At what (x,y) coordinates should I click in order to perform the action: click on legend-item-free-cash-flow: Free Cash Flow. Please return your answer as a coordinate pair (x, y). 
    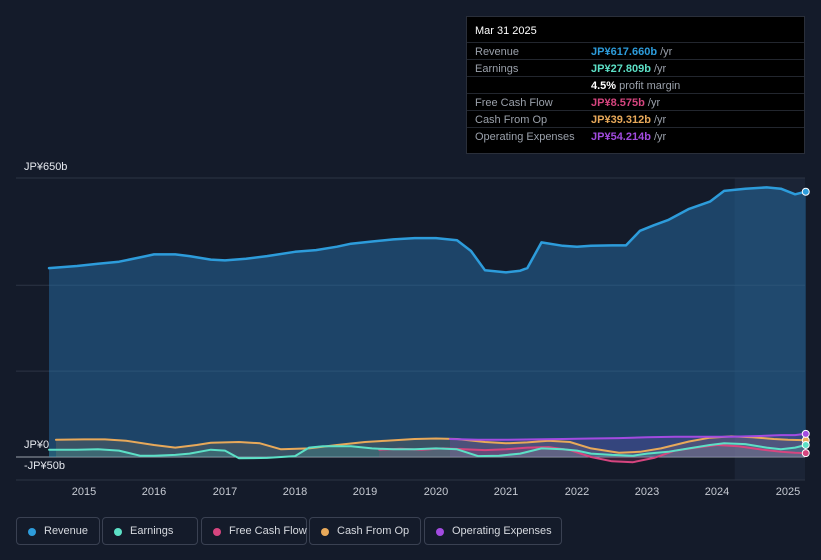
    Looking at the image, I should click on (254, 531).